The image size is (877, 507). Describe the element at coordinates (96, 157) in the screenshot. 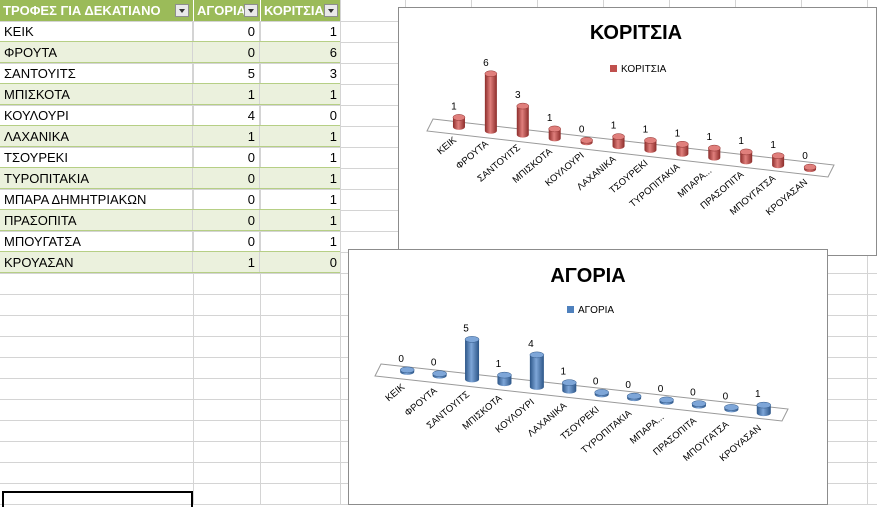

I see `cell-food: ΤΣΟΥΡΕΚΙ` at that location.